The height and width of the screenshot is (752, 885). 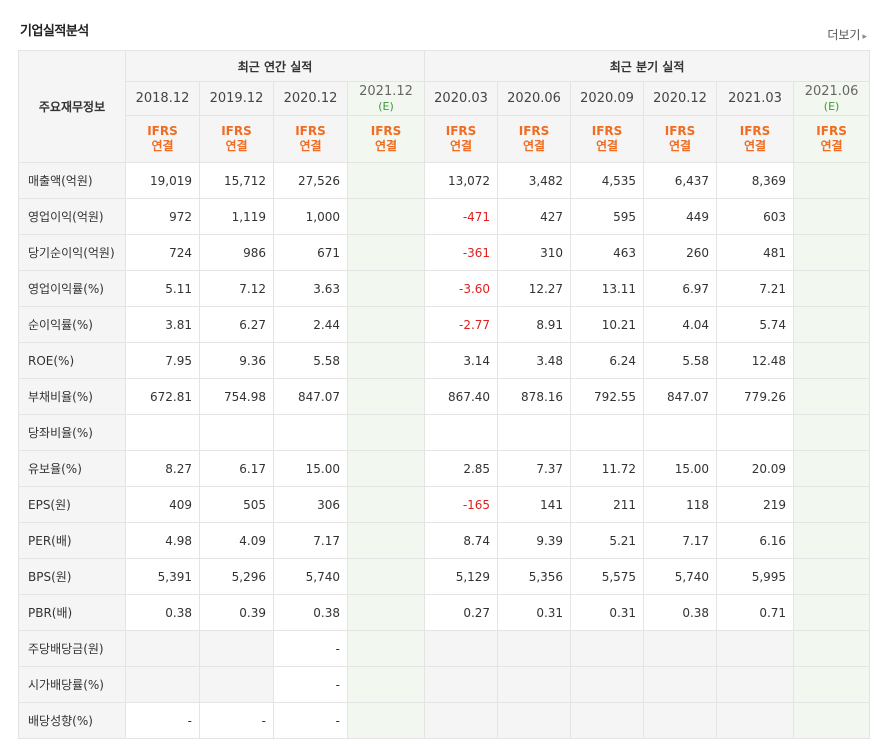 I want to click on period-label: 2020.06, so click(x=534, y=98).